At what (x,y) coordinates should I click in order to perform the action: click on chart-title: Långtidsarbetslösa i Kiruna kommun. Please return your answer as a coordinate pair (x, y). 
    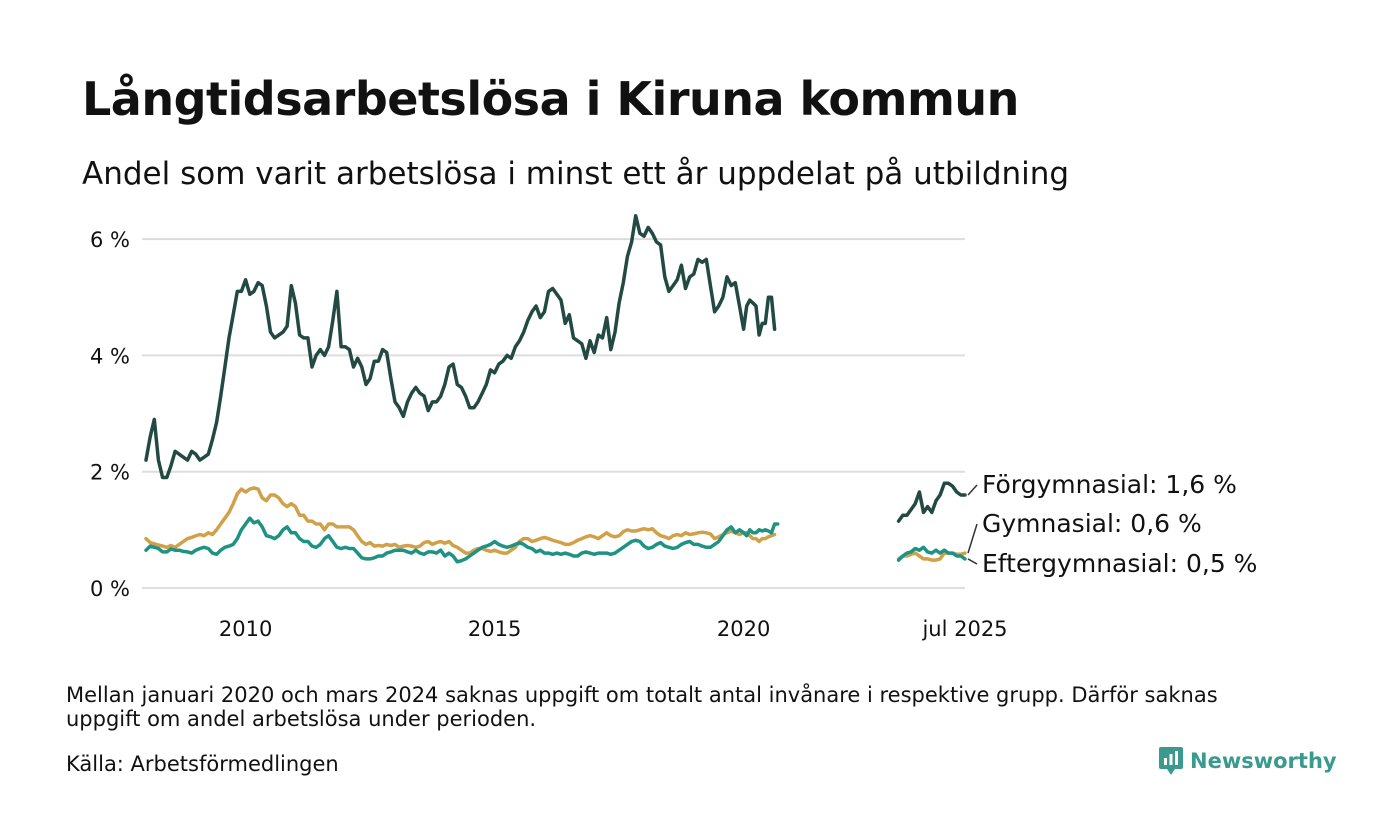
    Looking at the image, I should click on (550, 99).